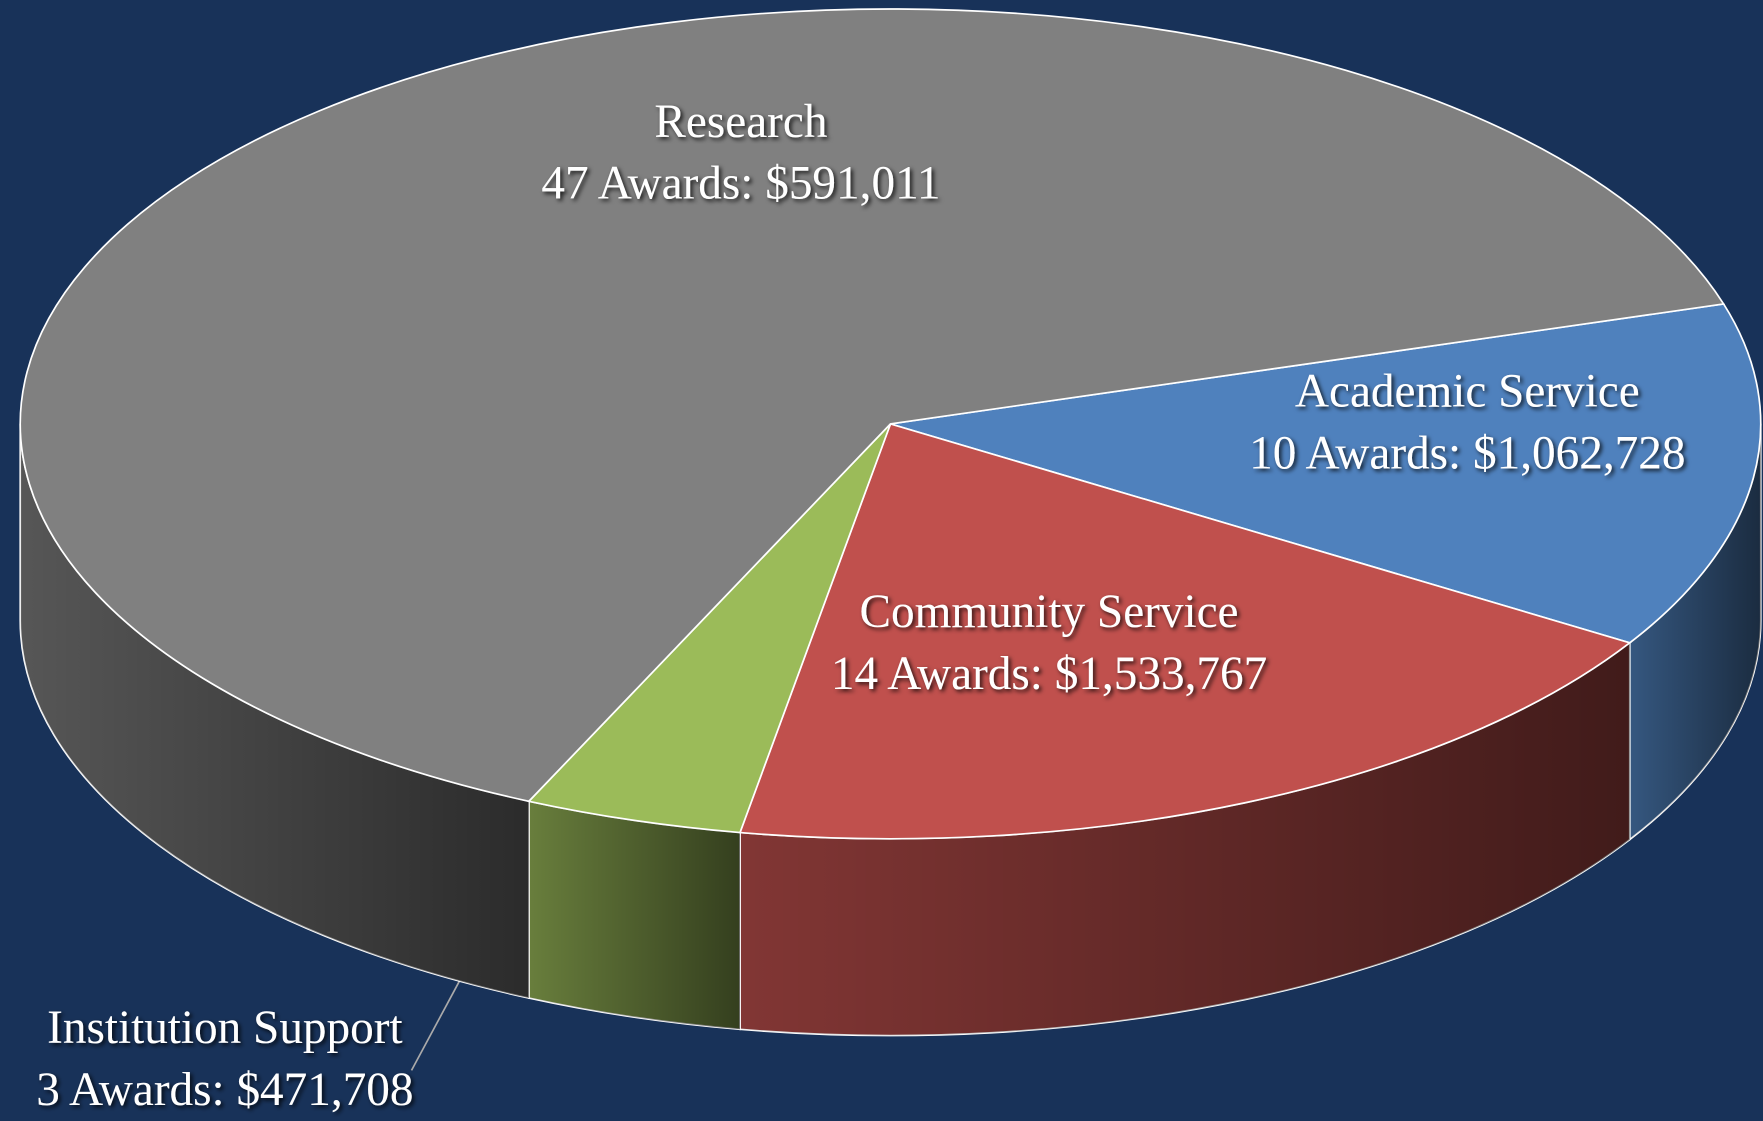 The image size is (1763, 1121). Describe the element at coordinates (1049, 674) in the screenshot. I see `slice-value-label: 14 Awards: $1,533,767` at that location.